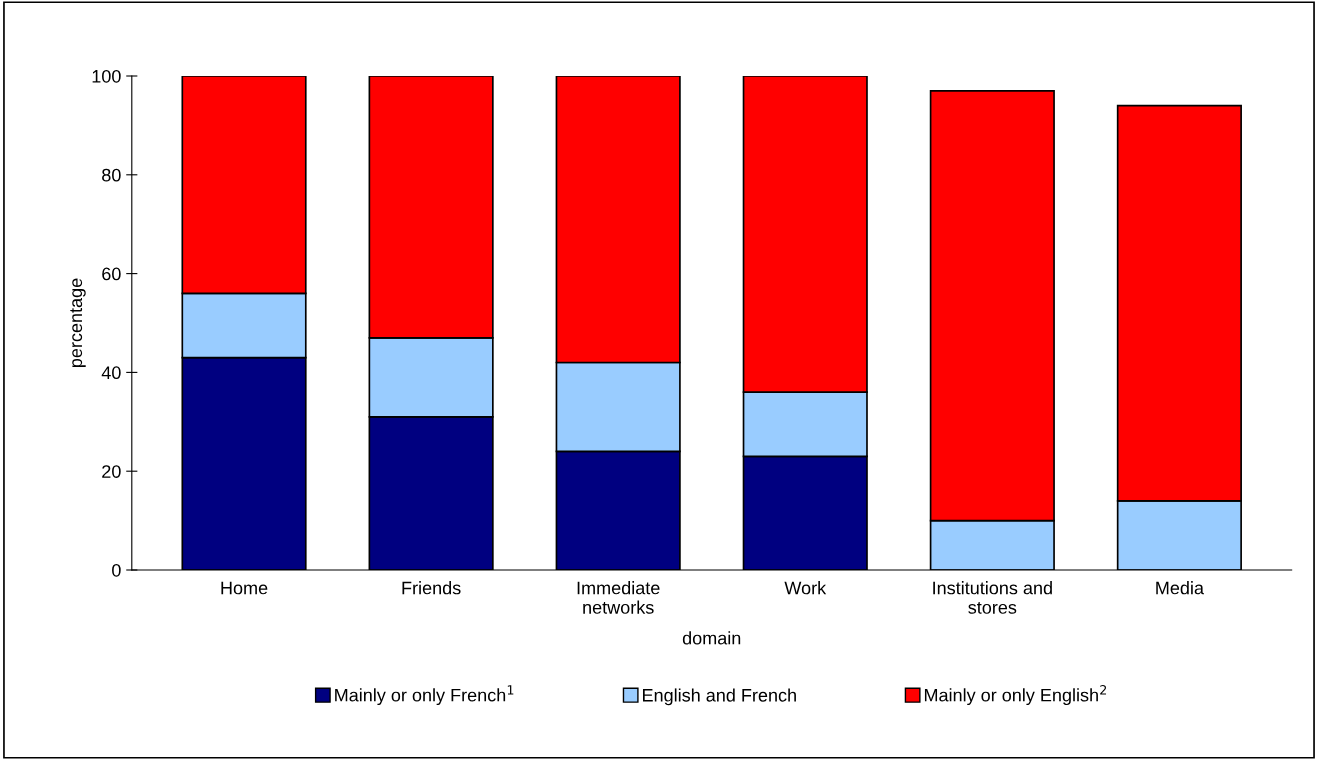 The image size is (1318, 760). Describe the element at coordinates (424, 695) in the screenshot. I see `legend-label: Mainly or only French$^{1}$` at that location.